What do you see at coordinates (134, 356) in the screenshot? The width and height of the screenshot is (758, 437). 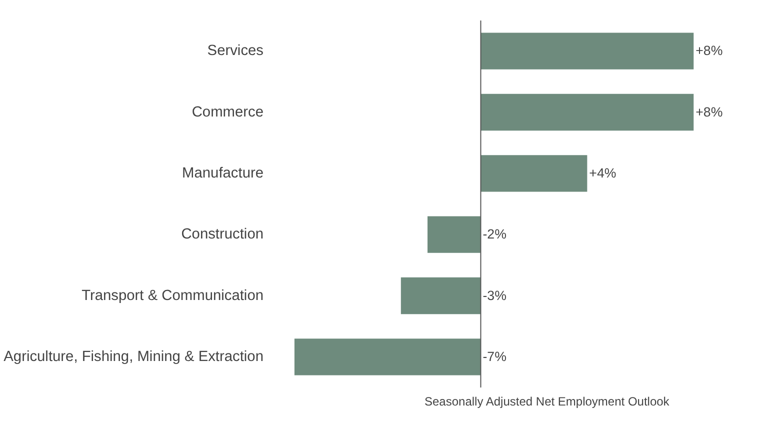 I see `y-tick-label: Agriculture, Fishing, Mining & Extraction` at bounding box center [134, 356].